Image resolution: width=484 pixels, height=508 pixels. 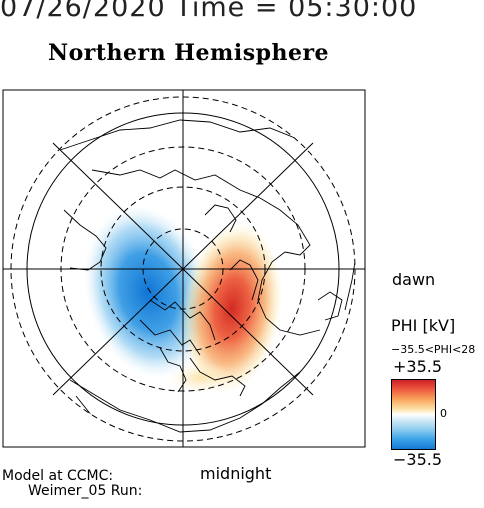 I want to click on negative-potential-cell, so click(x=148, y=292).